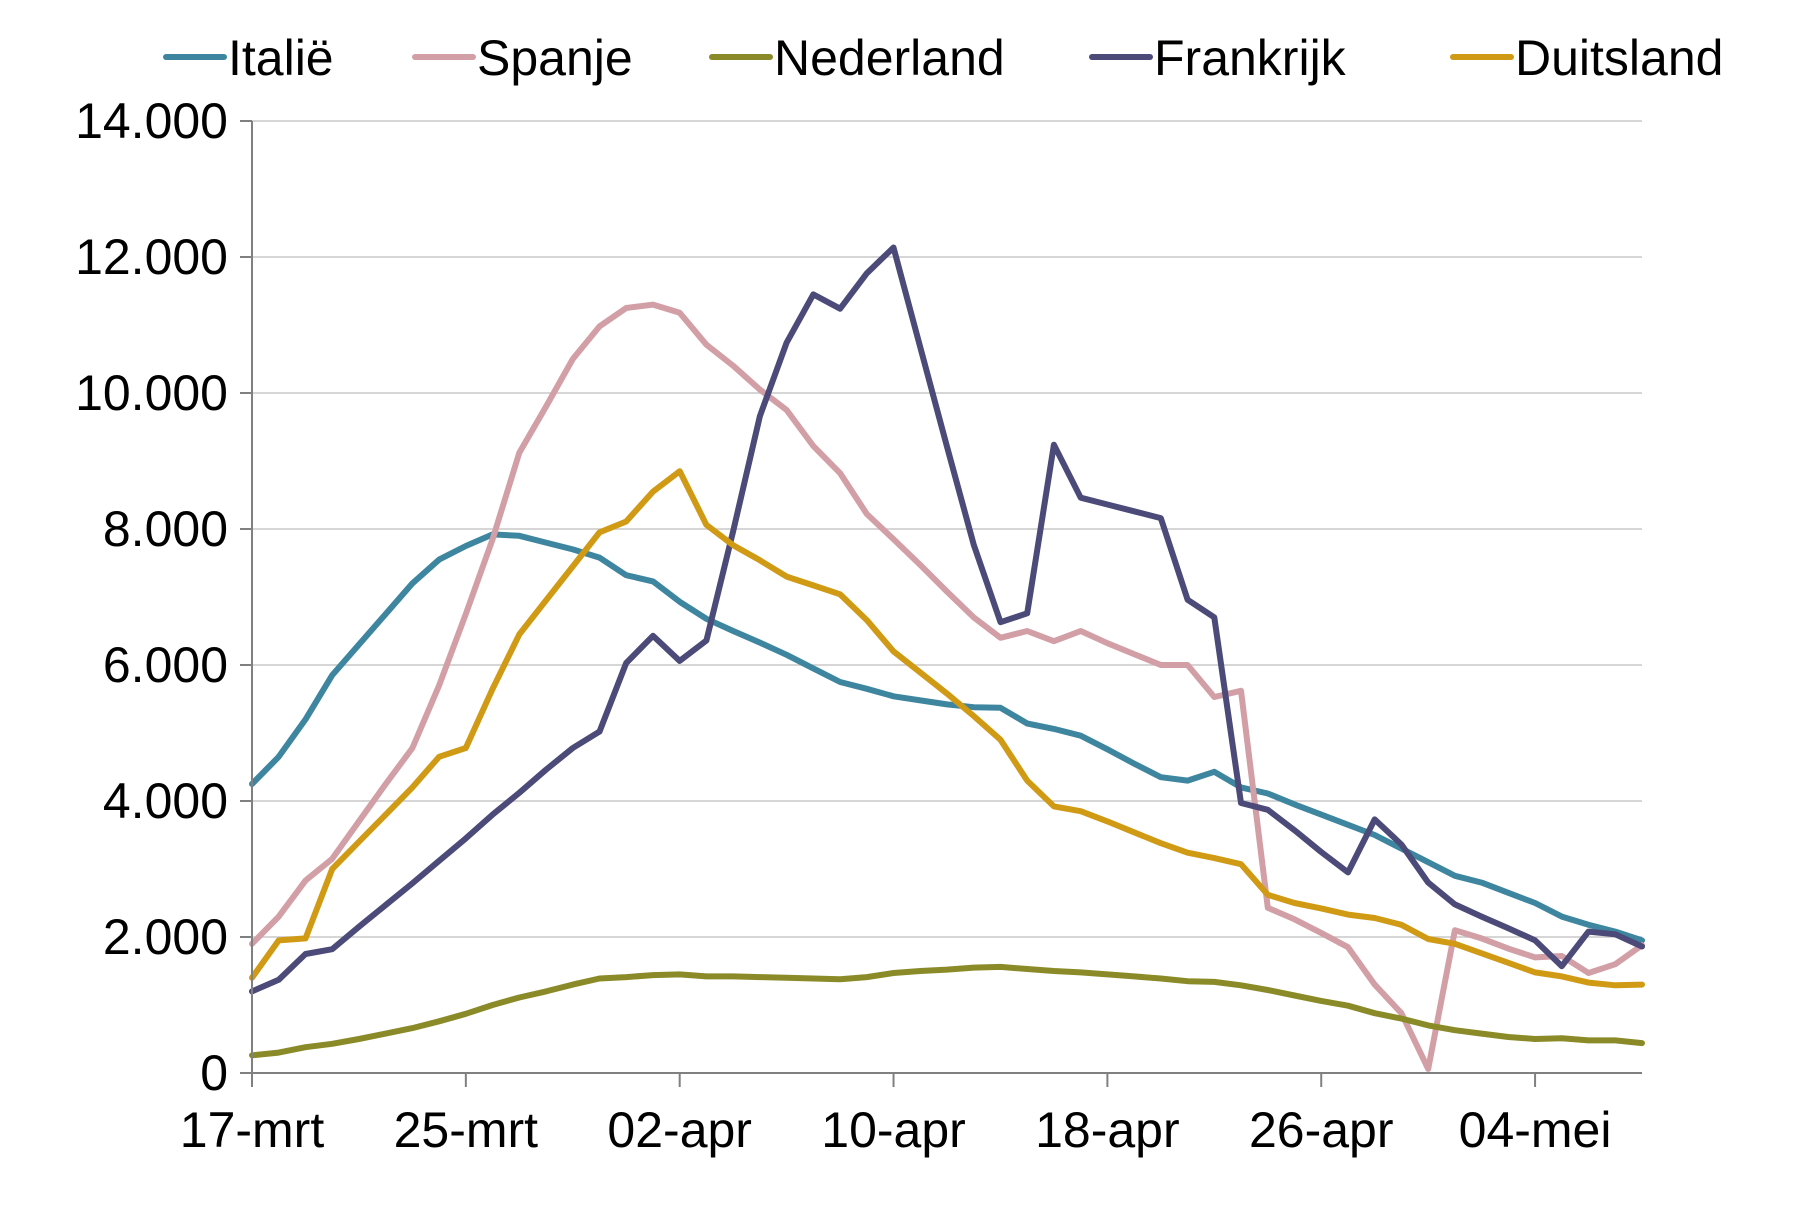  What do you see at coordinates (165, 529) in the screenshot?
I see `y-tick-label: 8.000` at bounding box center [165, 529].